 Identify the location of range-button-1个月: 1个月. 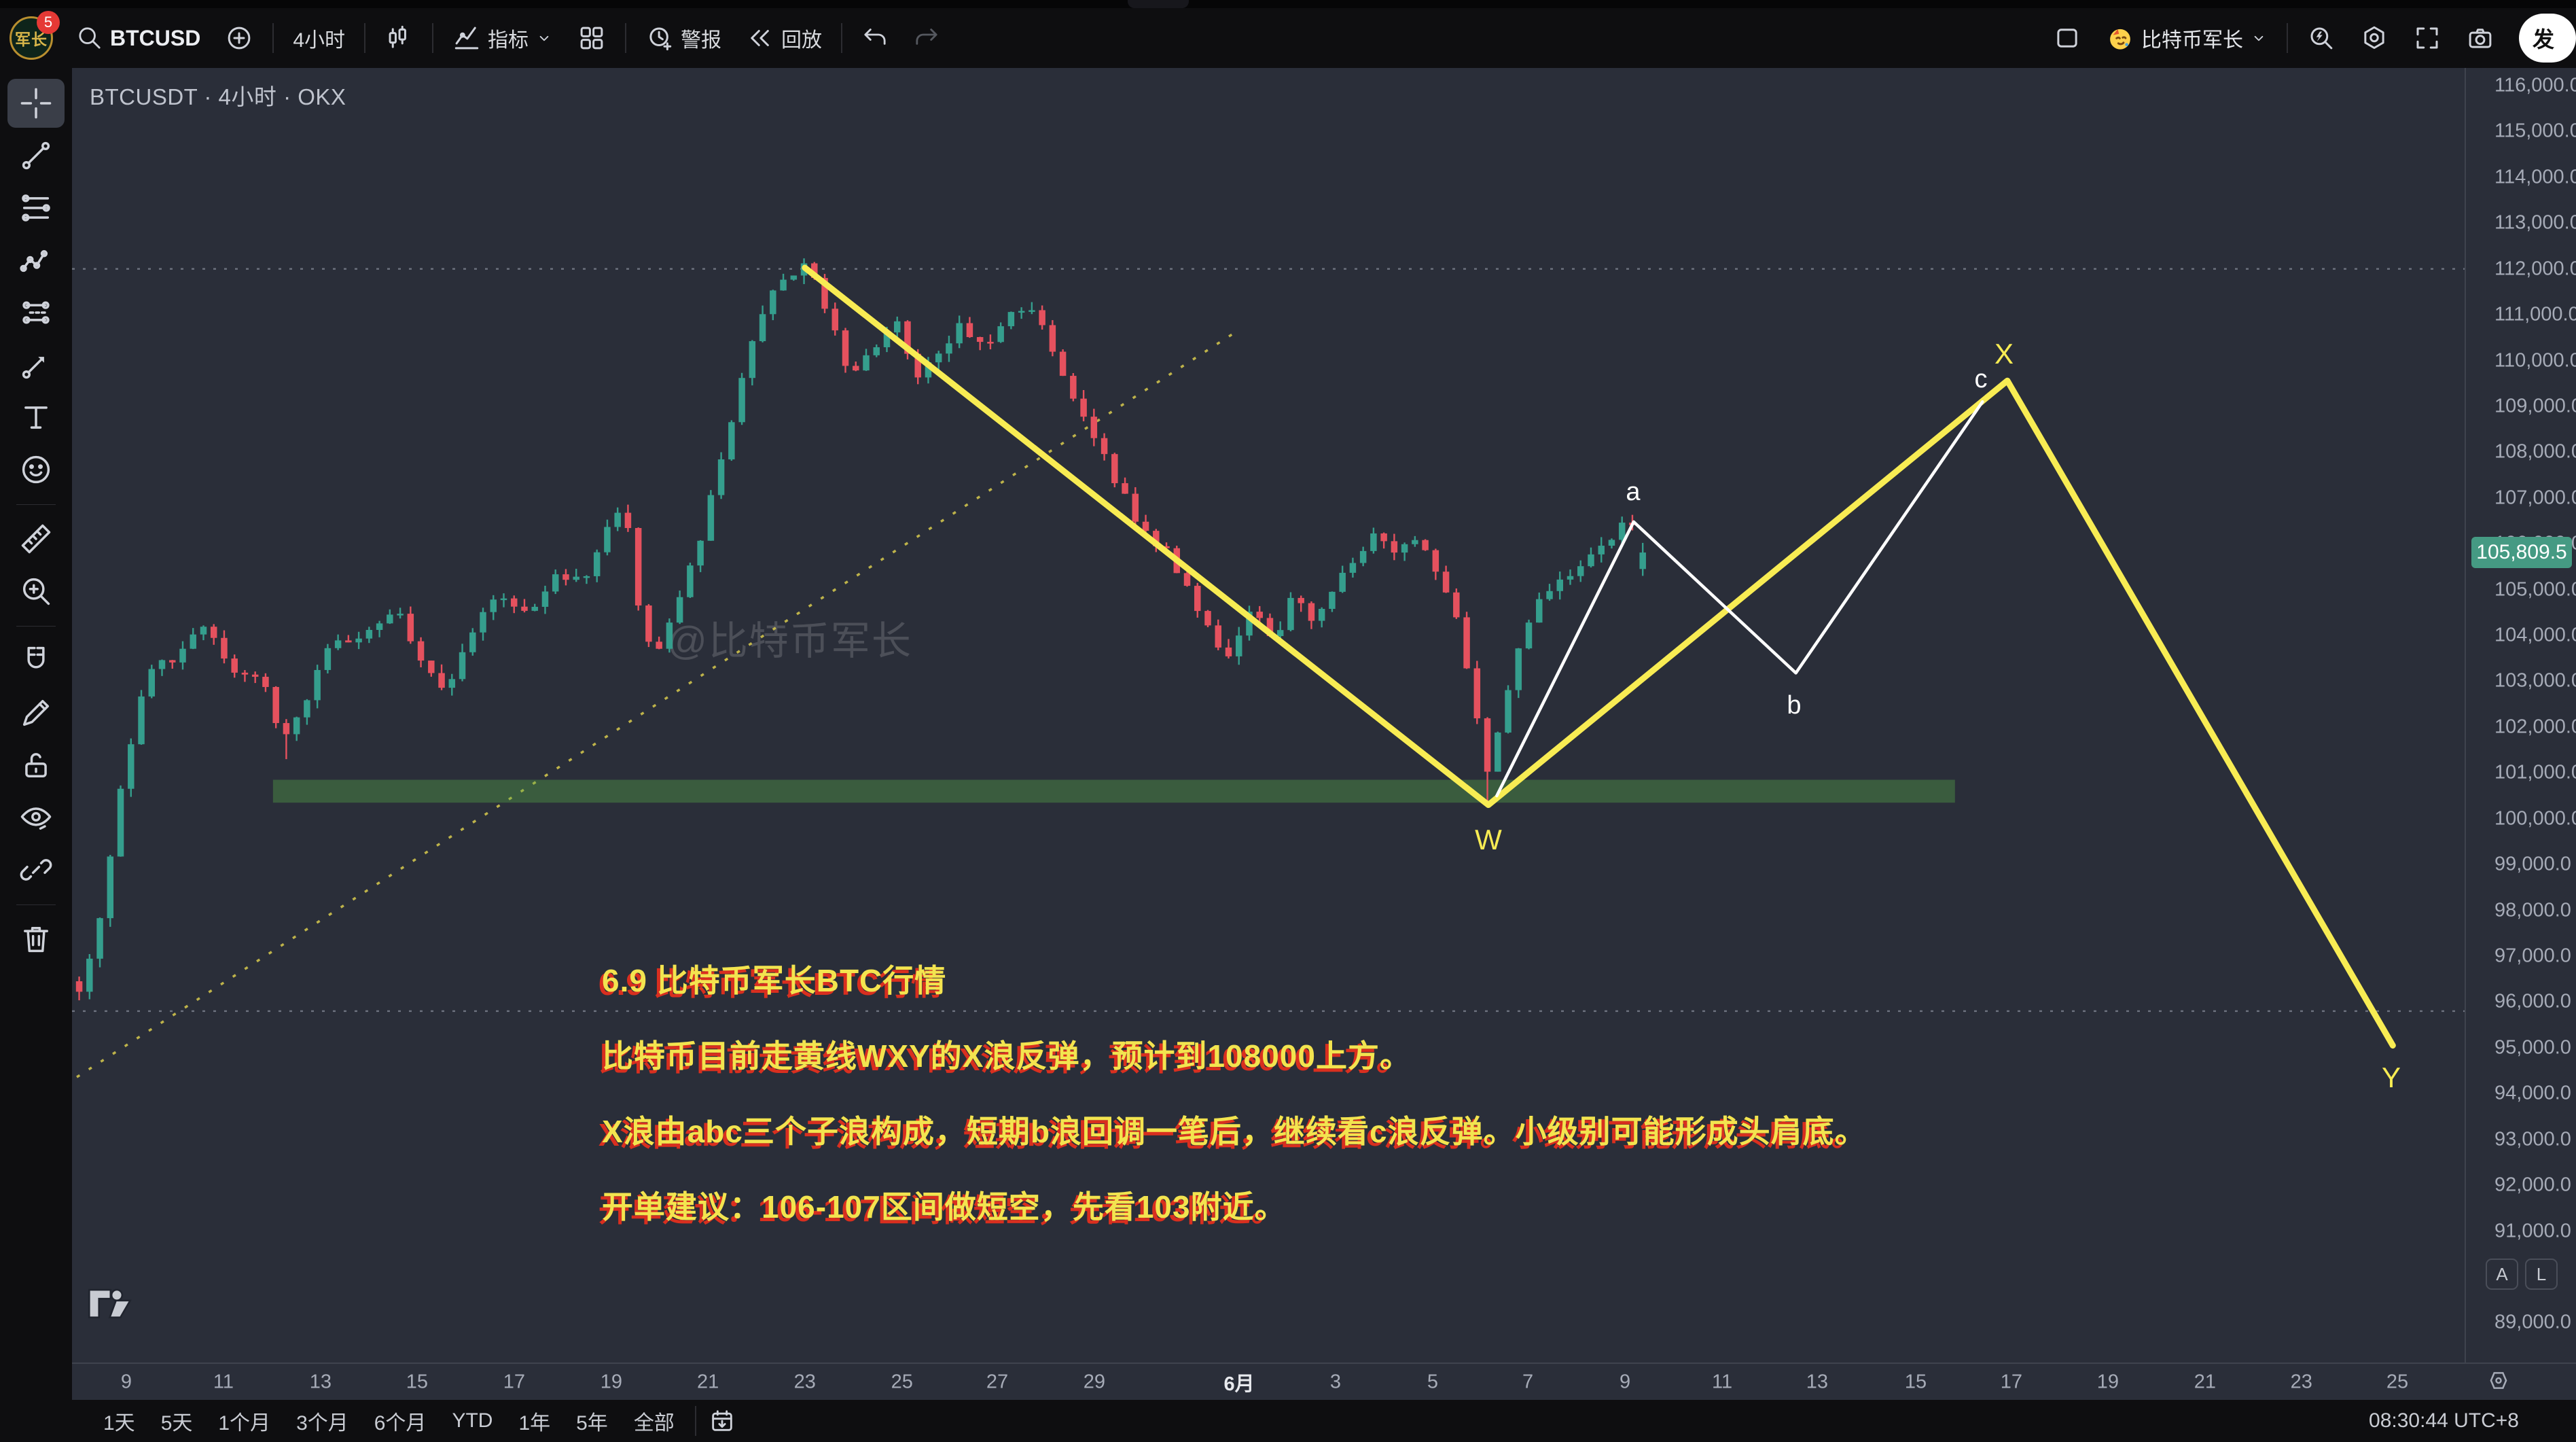
(244, 1423).